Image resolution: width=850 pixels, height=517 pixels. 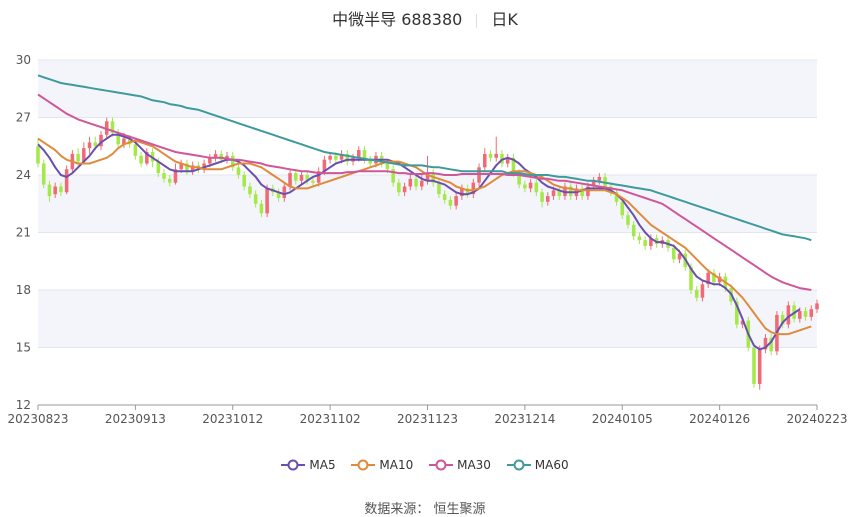 I want to click on ma60-legend-icon, so click(x=518, y=465).